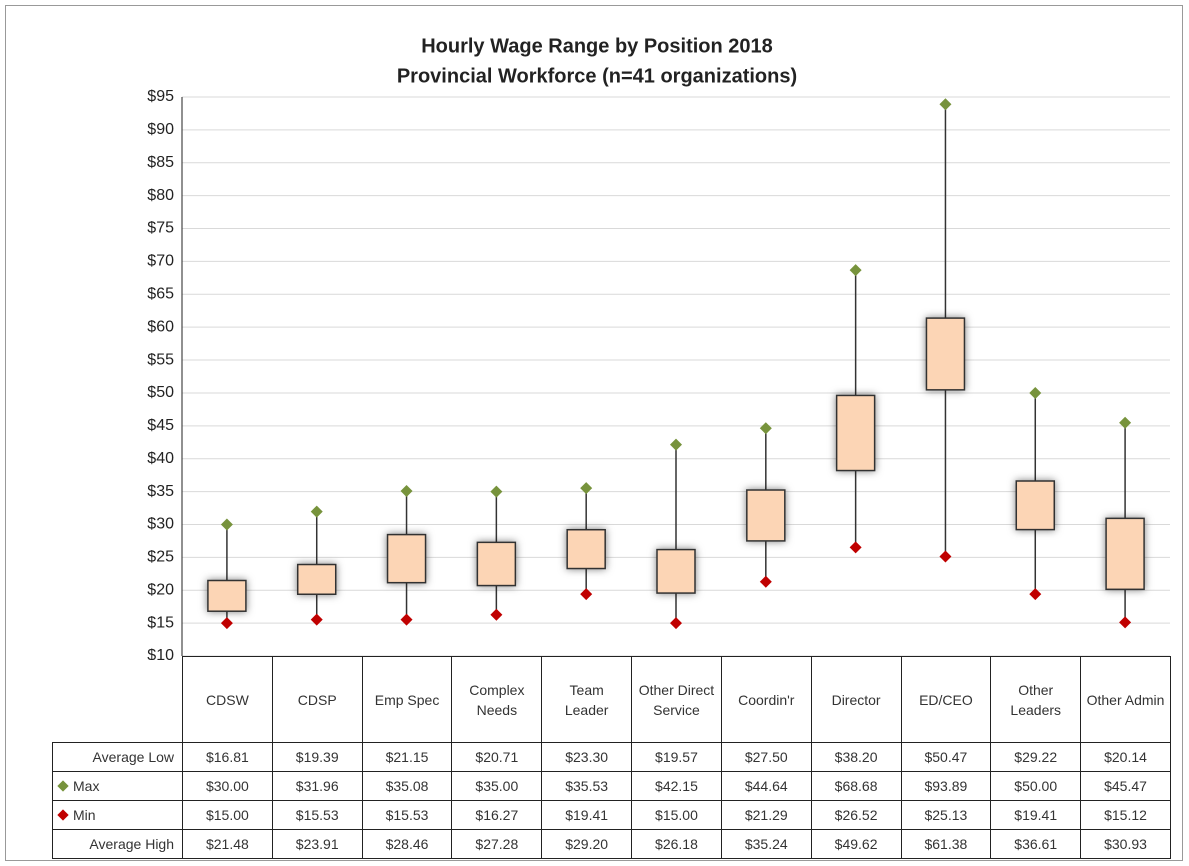 The width and height of the screenshot is (1189, 866). I want to click on value-cell: $30.93, so click(1125, 844).